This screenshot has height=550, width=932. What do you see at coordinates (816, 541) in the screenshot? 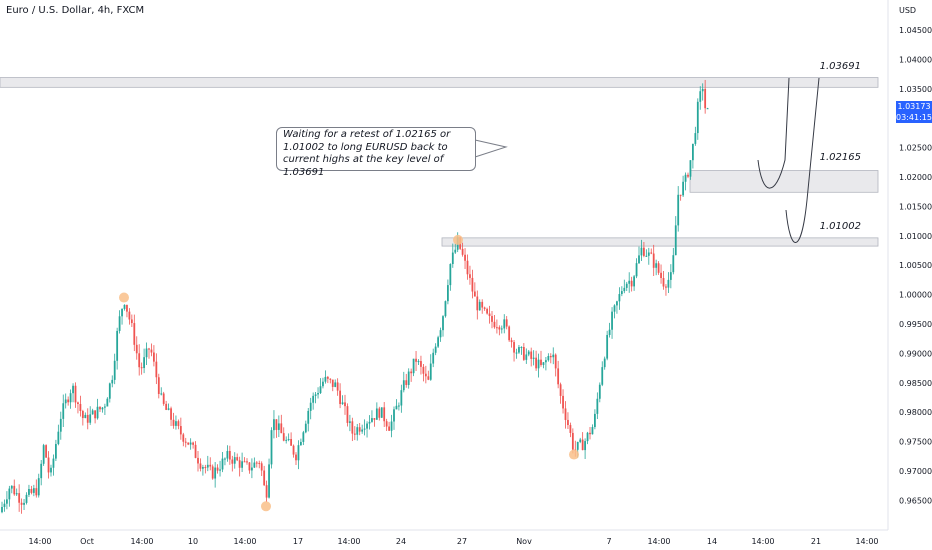
I see `time-tick-label: 21` at bounding box center [816, 541].